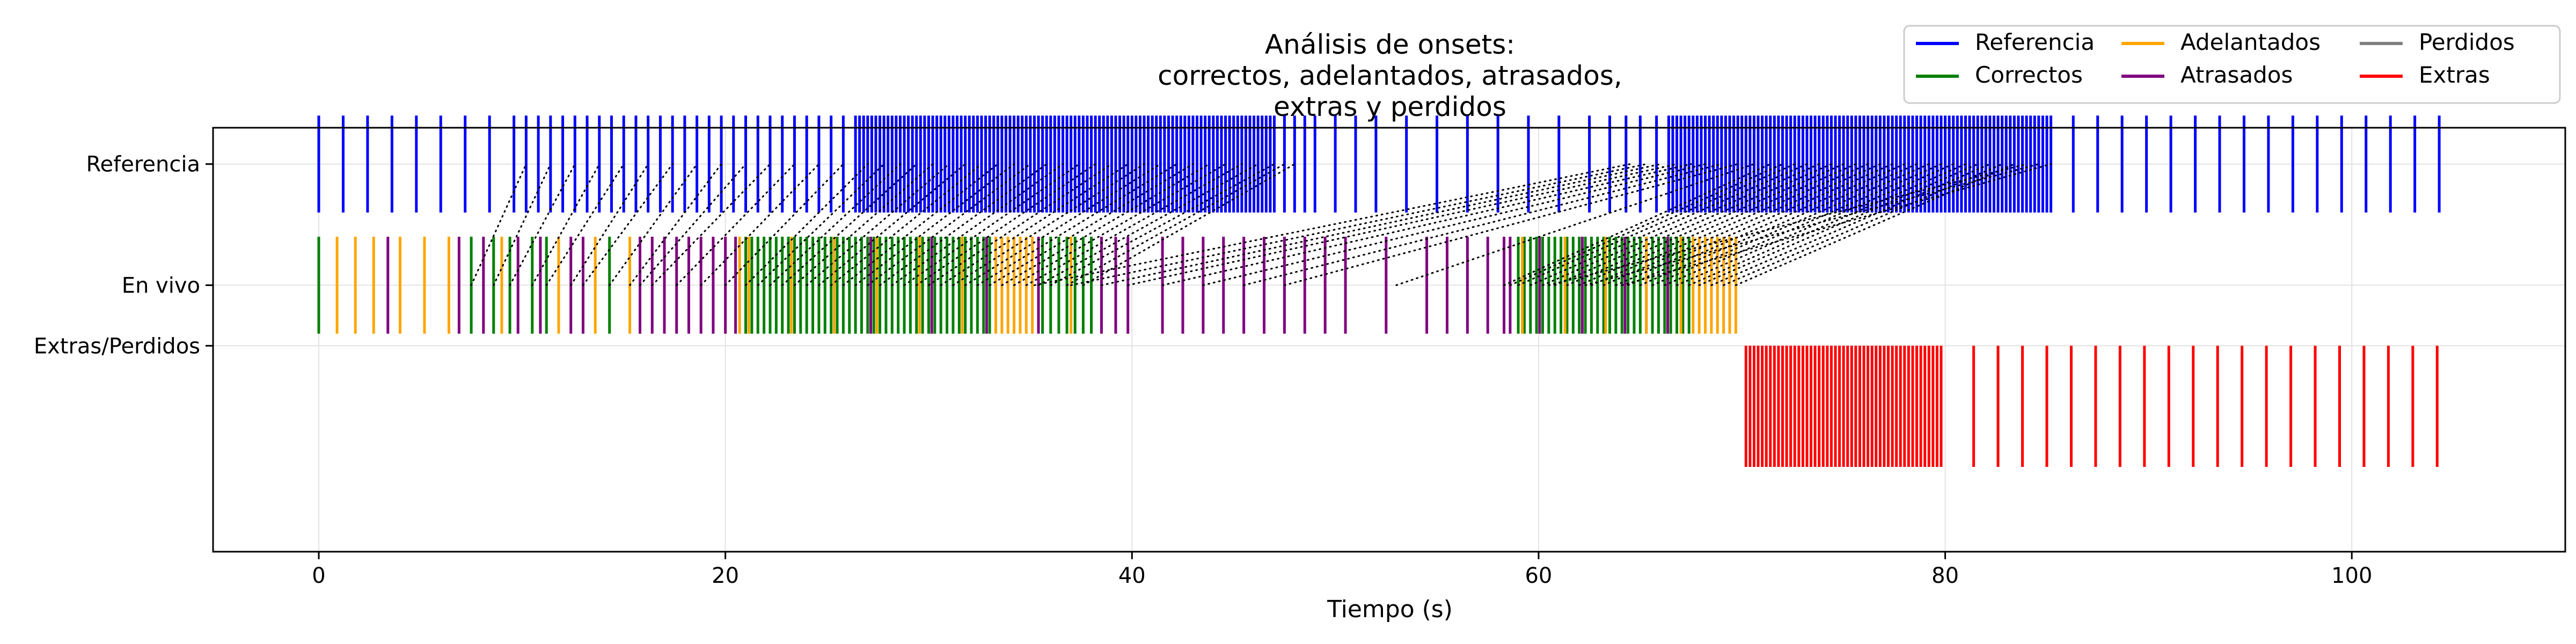  Describe the element at coordinates (1390, 106) in the screenshot. I see `chart-title-line: extras y perdidos` at that location.